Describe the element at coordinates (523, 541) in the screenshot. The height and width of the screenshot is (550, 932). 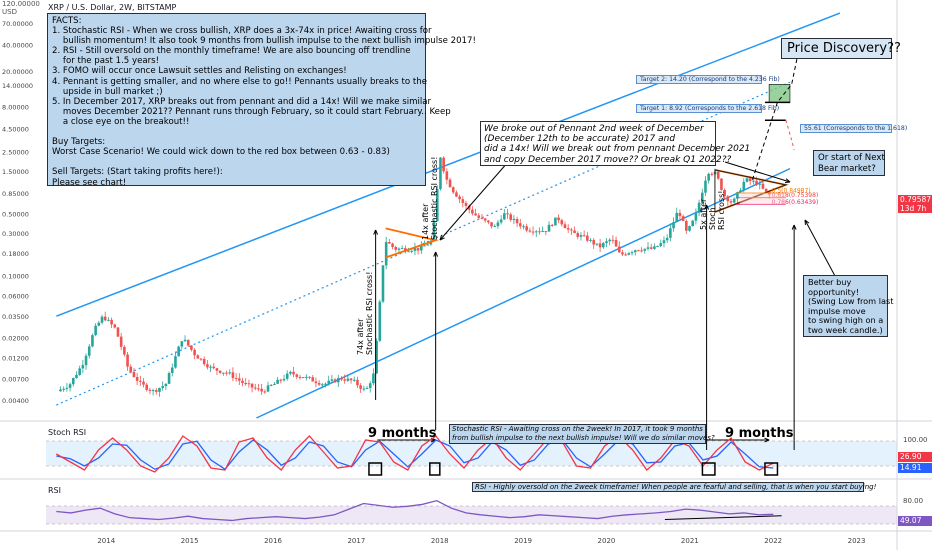
I see `time-tick-label: 2019` at that location.